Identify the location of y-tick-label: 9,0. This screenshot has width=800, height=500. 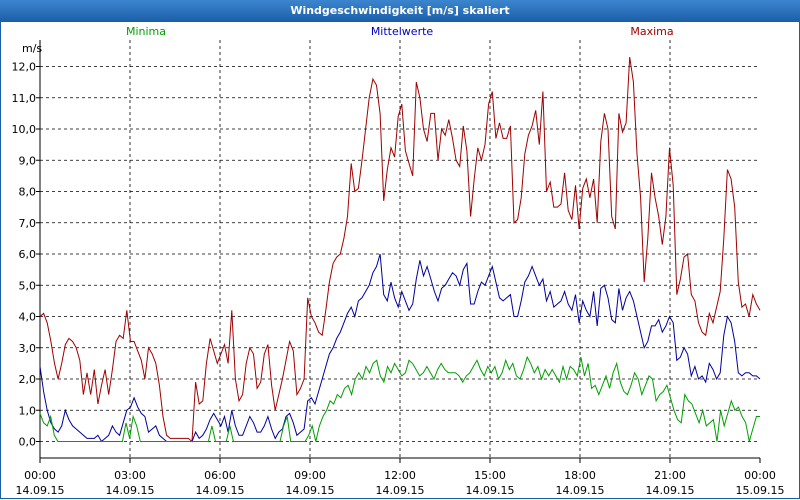
(28, 160).